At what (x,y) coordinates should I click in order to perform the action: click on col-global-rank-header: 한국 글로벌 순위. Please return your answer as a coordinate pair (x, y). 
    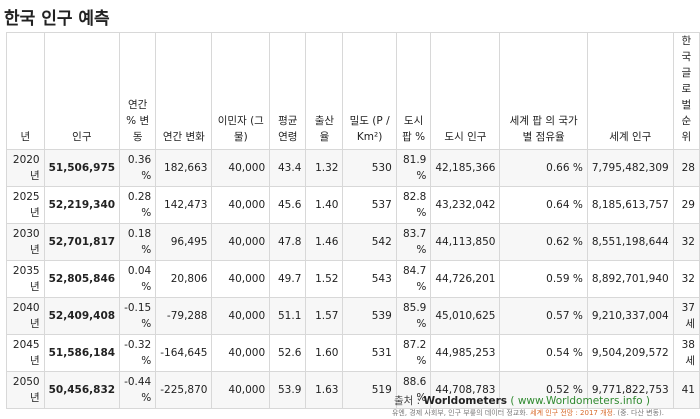
    Looking at the image, I should click on (686, 91).